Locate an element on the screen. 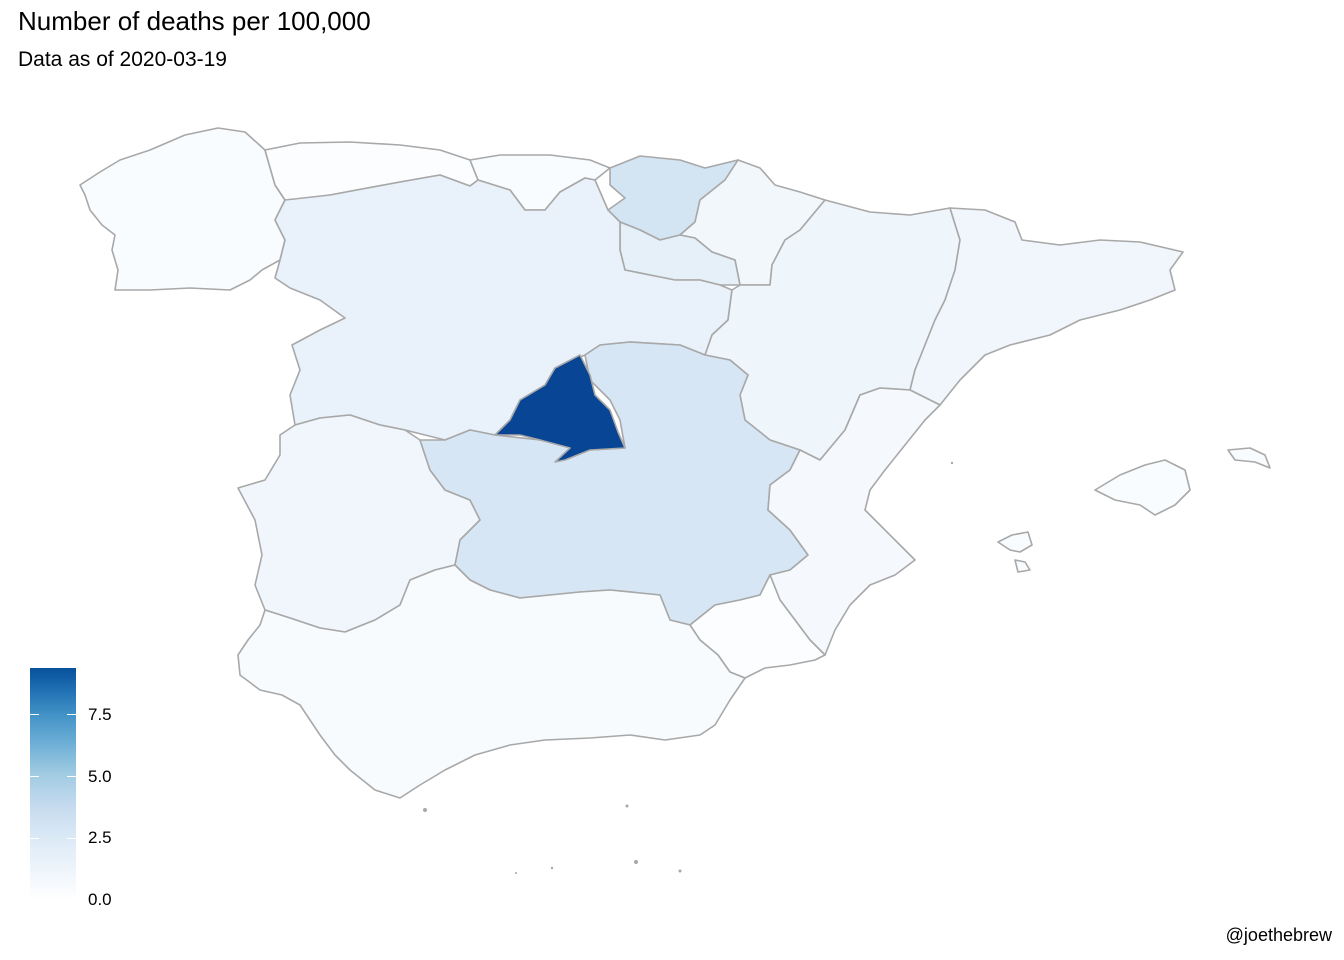 The width and height of the screenshot is (1344, 960). region-madrid is located at coordinates (560, 408).